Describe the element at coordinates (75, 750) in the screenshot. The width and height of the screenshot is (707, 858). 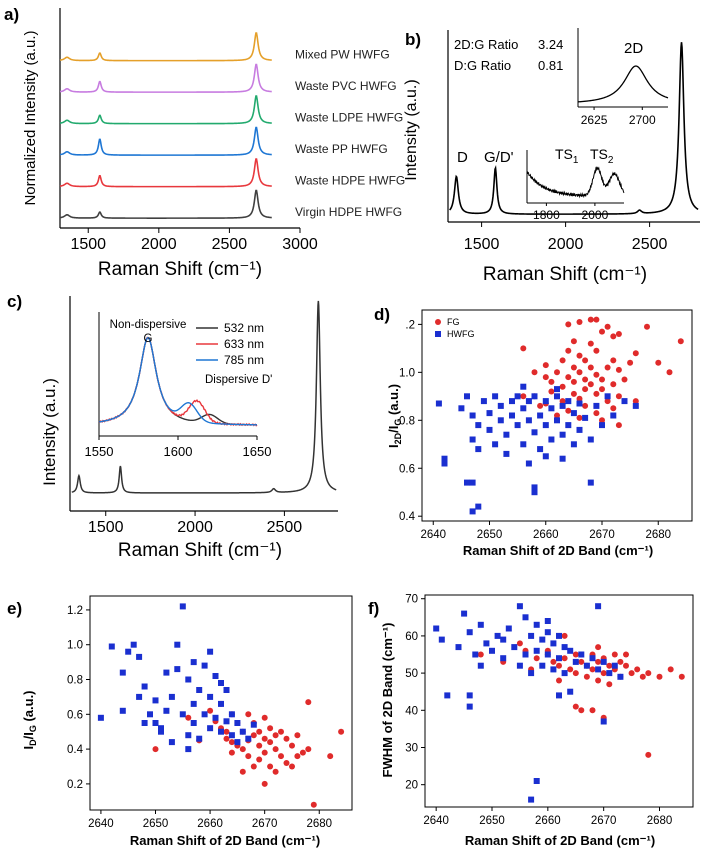
I see `y-tick-label: 0.4` at that location.